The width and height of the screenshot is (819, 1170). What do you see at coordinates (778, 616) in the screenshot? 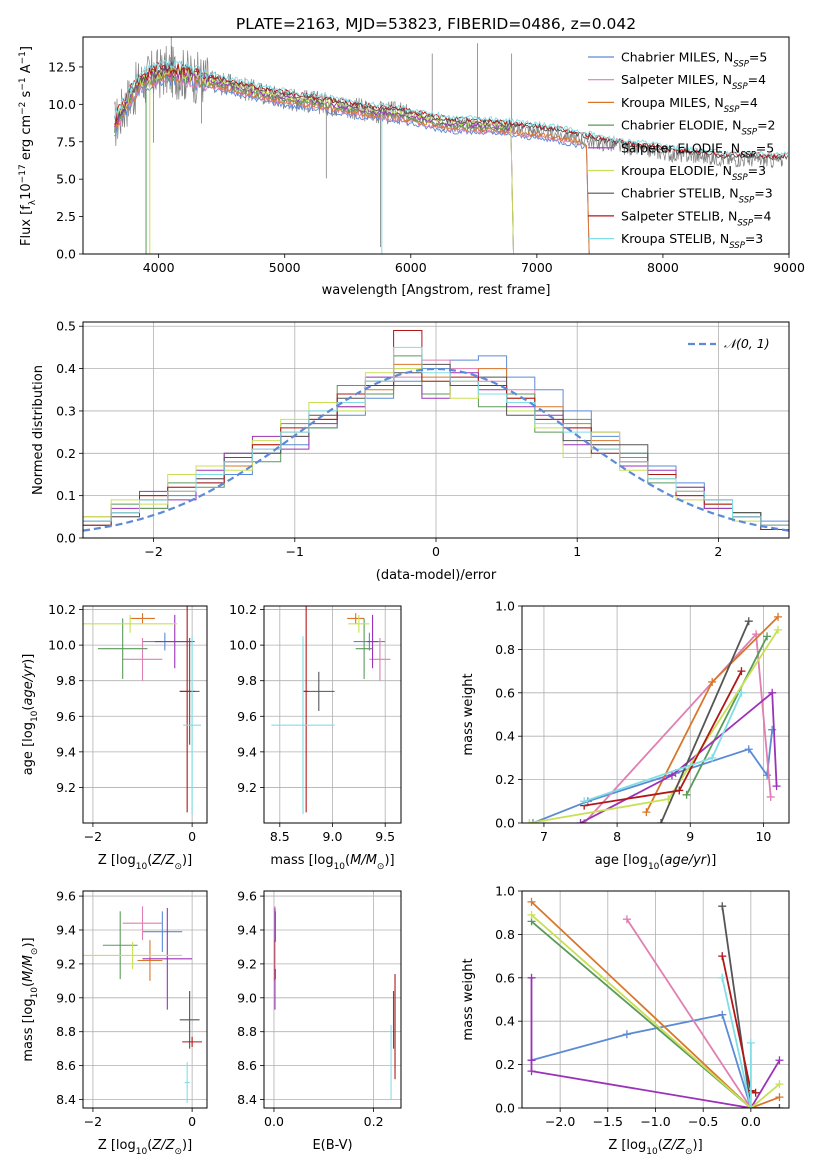
I see `weight-marker-kroupa_miles` at bounding box center [778, 616].